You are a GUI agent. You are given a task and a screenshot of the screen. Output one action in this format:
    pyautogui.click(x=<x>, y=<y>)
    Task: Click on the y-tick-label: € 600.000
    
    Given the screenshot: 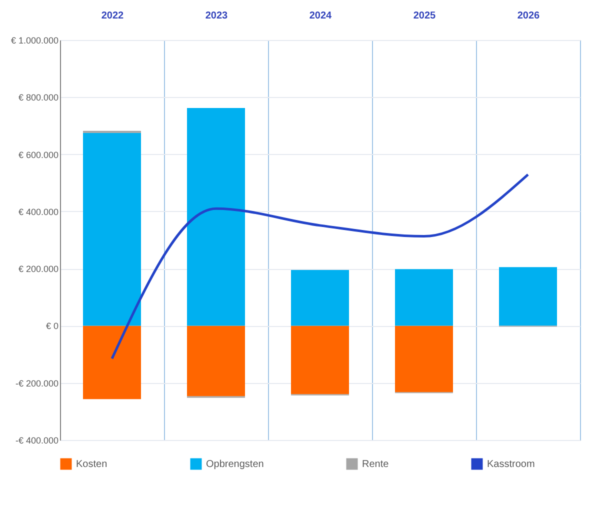 What is the action you would take?
    pyautogui.click(x=38, y=155)
    